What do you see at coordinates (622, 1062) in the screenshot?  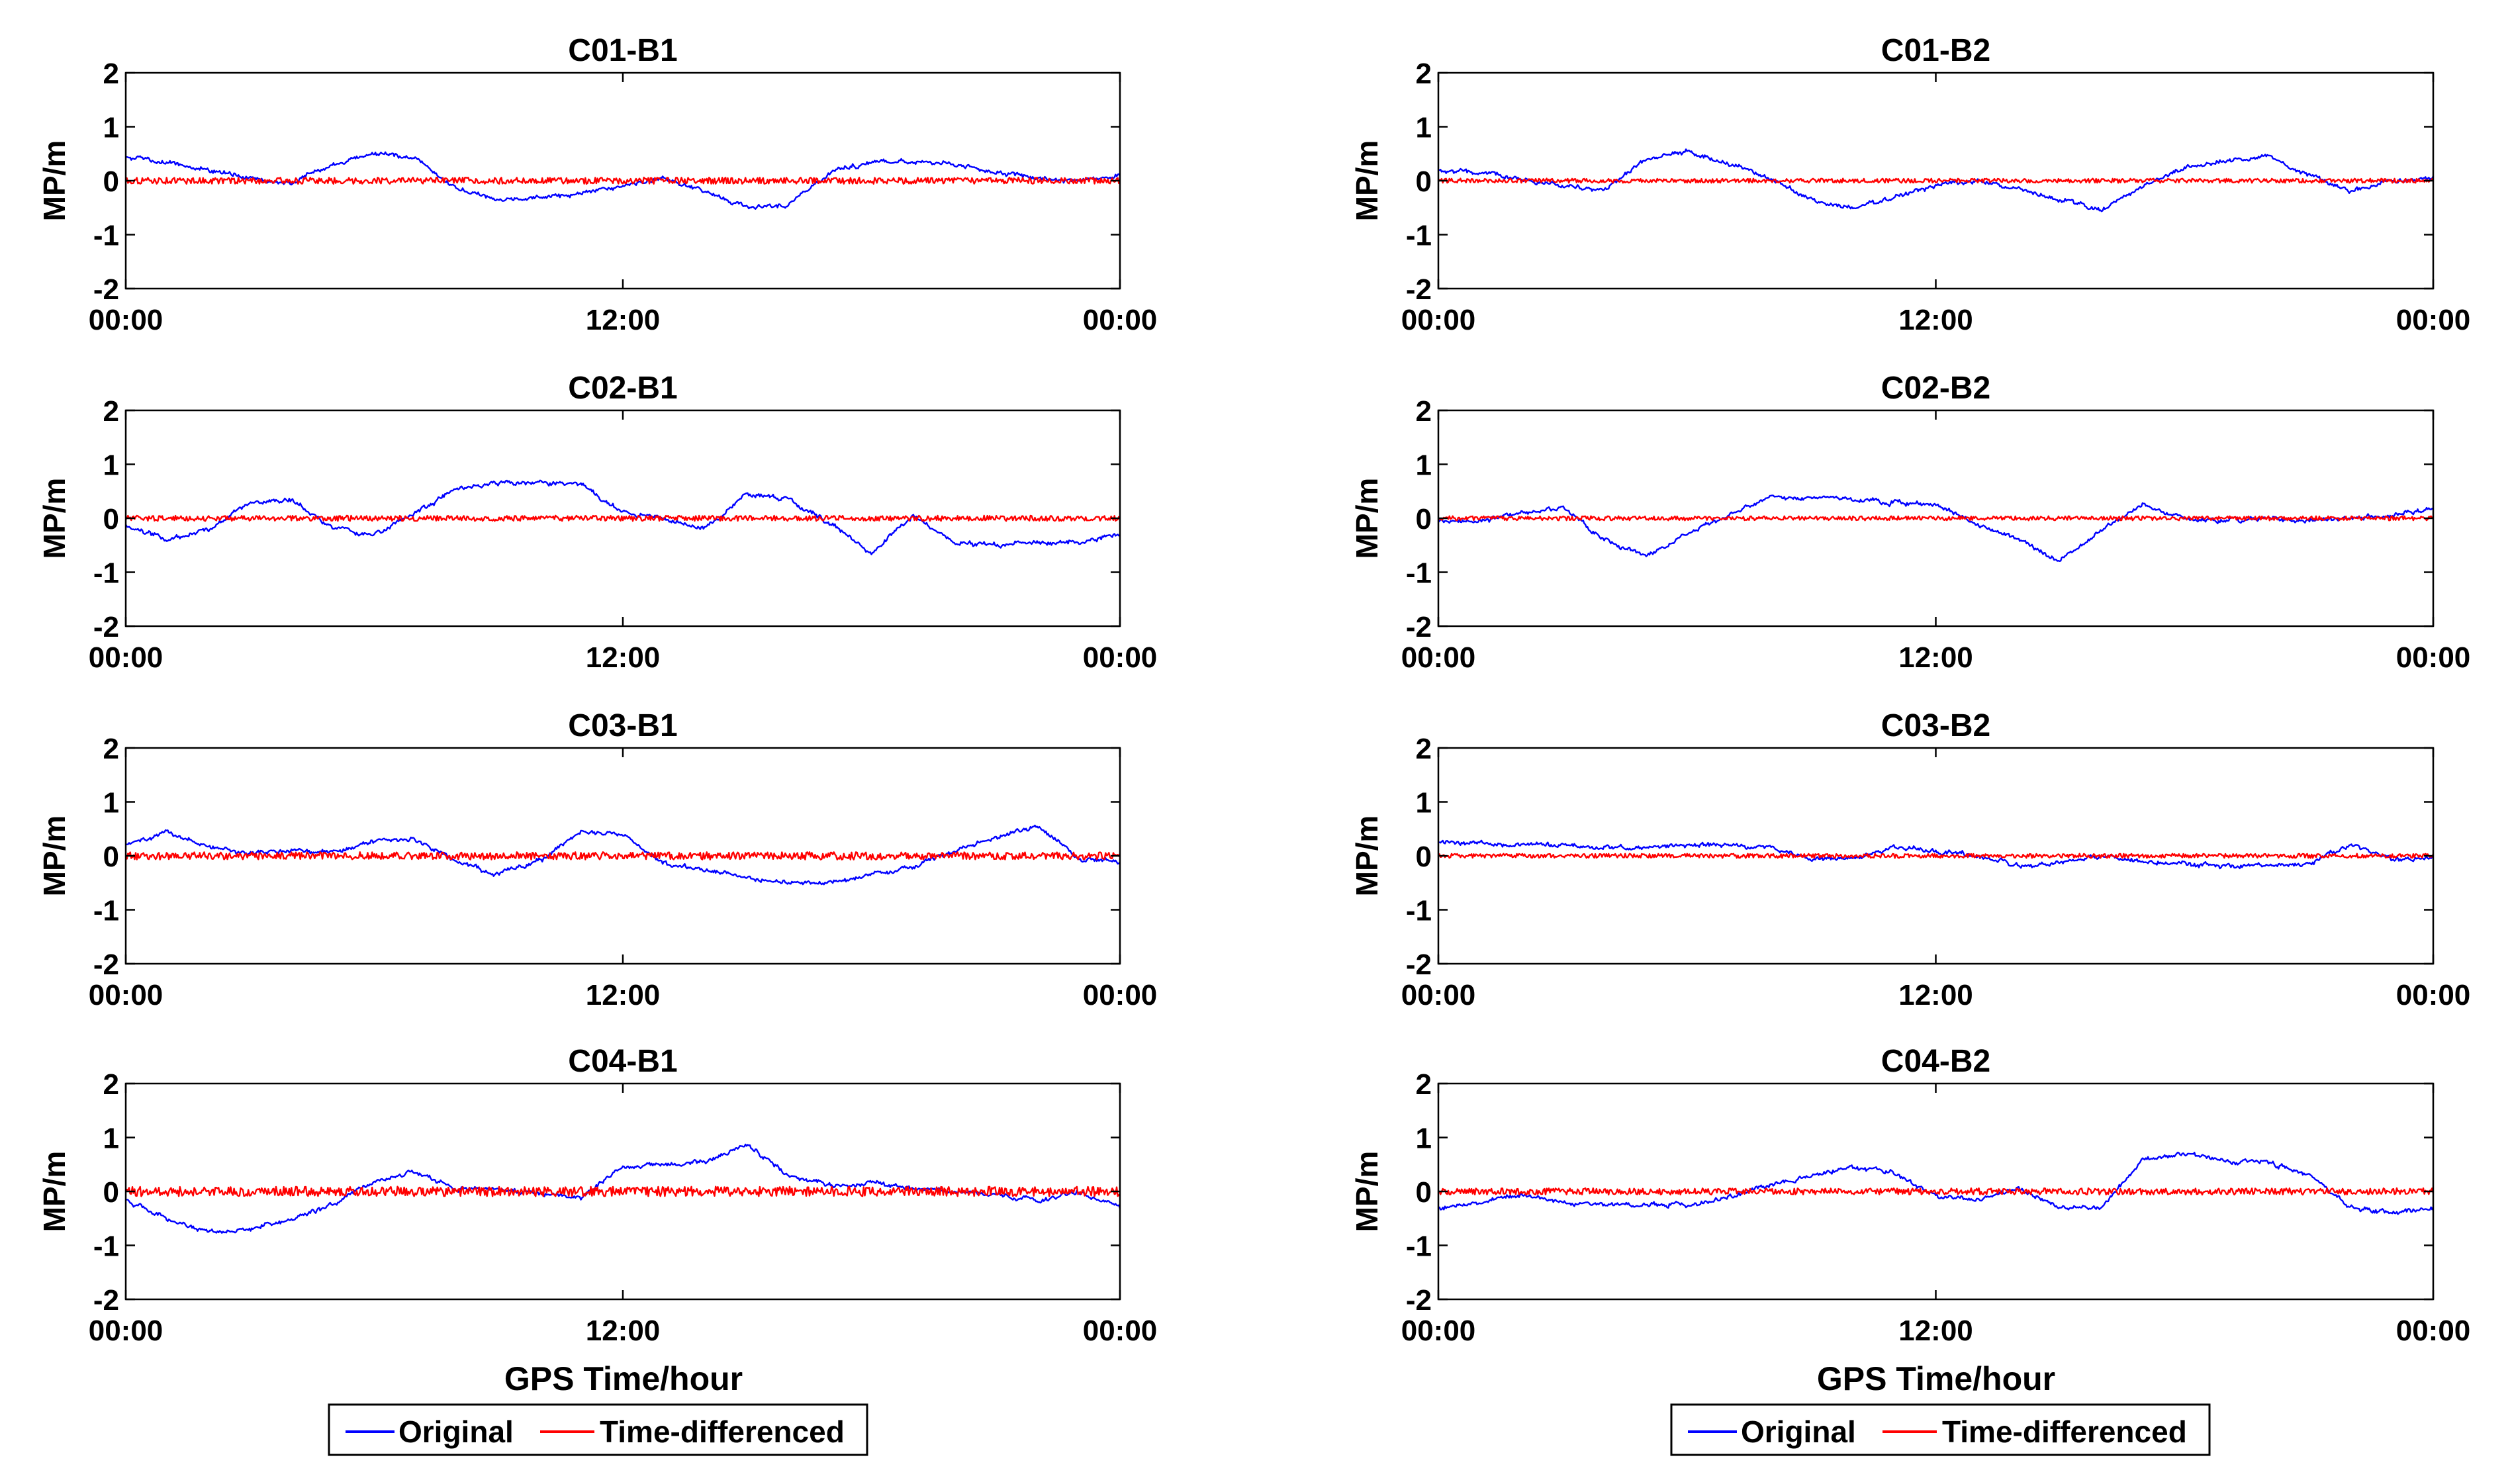 I see `subplot-title: C04-B1` at bounding box center [622, 1062].